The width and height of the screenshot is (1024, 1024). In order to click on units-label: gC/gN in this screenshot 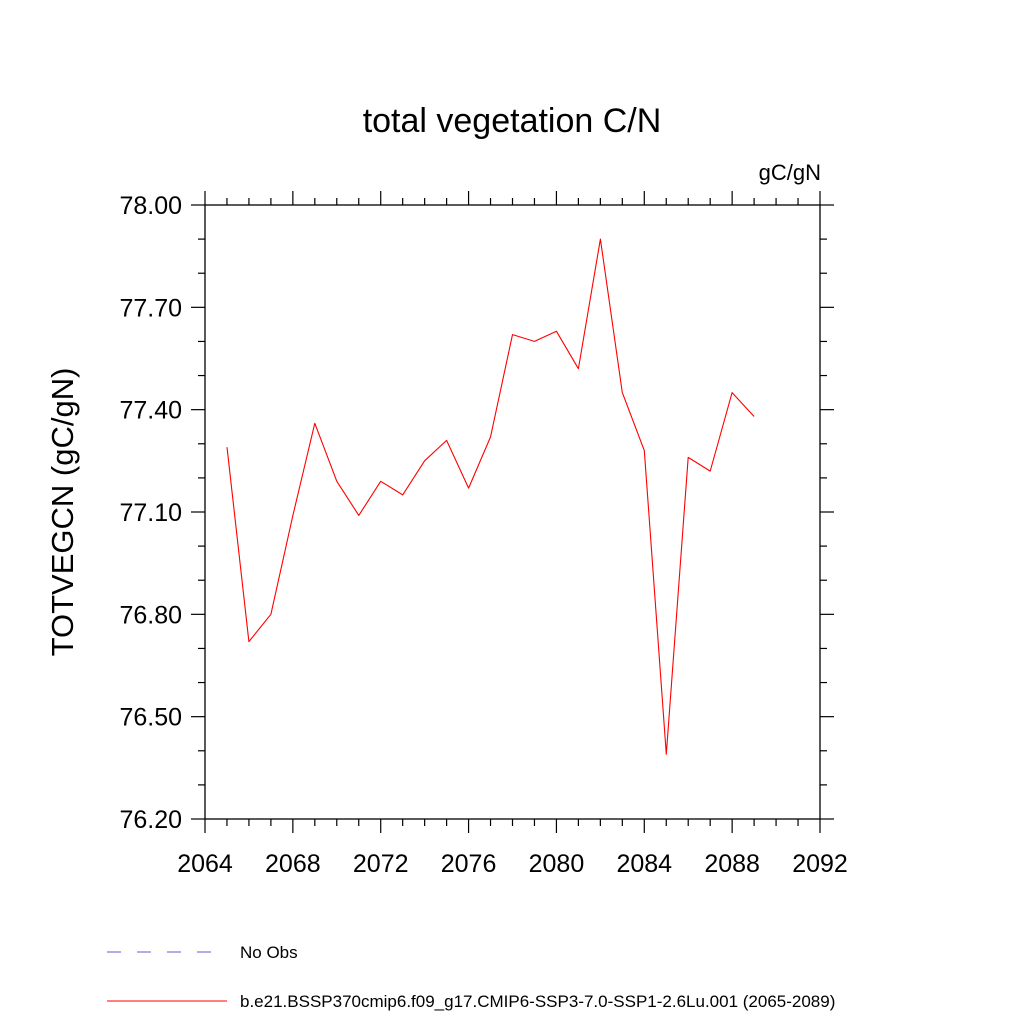, I will do `click(790, 172)`.